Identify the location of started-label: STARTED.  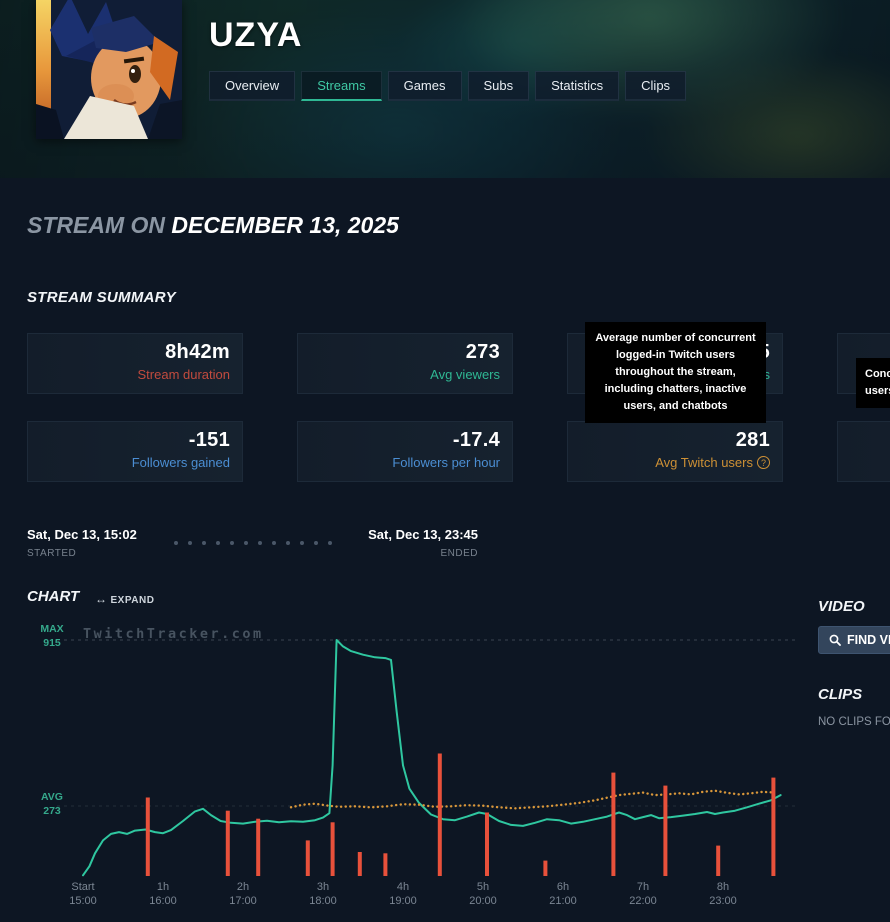
(52, 553).